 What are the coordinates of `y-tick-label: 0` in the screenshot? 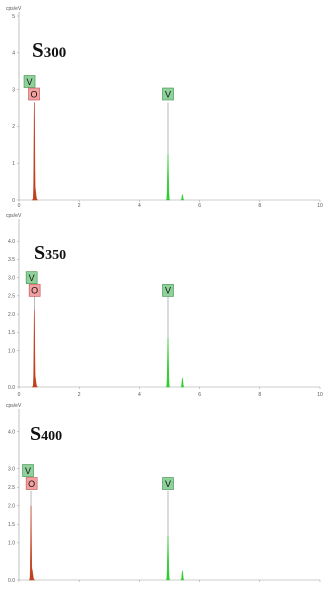 It's located at (13, 201).